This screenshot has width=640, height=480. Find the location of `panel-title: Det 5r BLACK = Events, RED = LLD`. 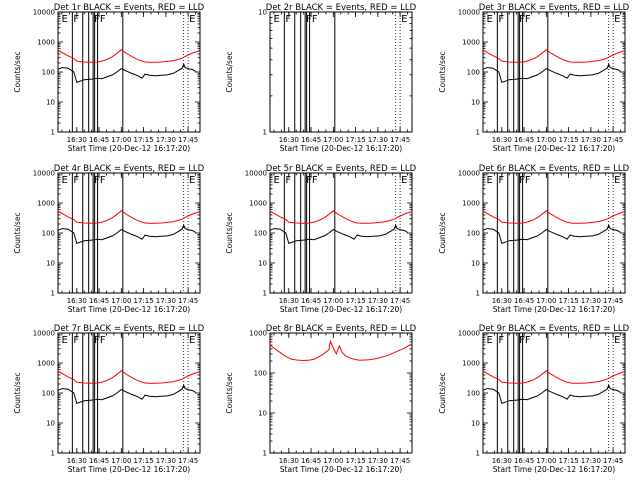

panel-title: Det 5r BLACK = Events, RED = LLD is located at coordinates (341, 169).